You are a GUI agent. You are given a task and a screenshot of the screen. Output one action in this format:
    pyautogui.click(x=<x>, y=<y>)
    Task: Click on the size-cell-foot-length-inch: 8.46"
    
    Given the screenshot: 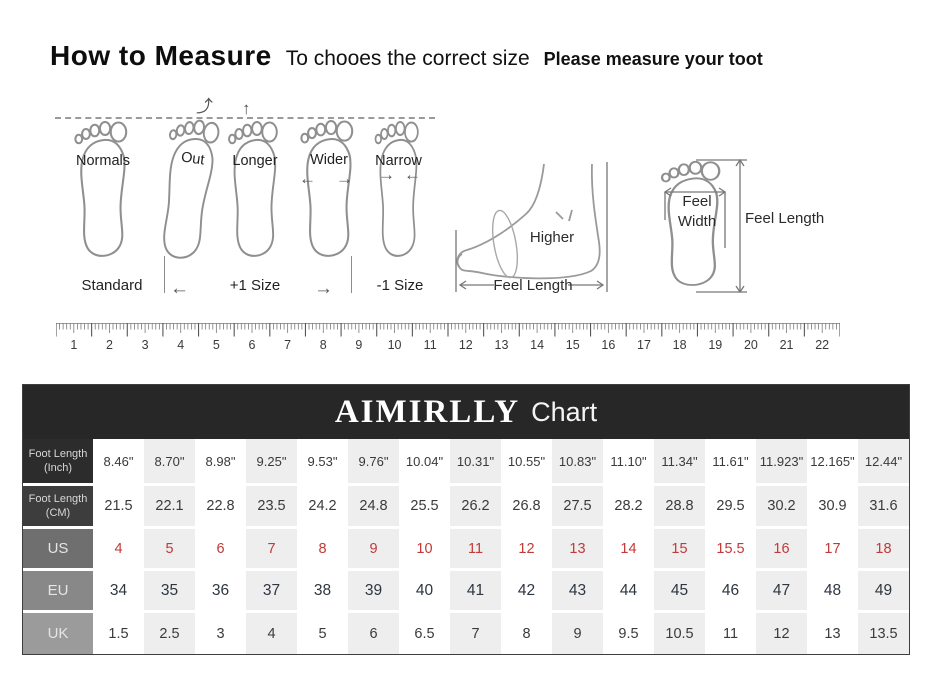 What is the action you would take?
    pyautogui.click(x=118, y=461)
    